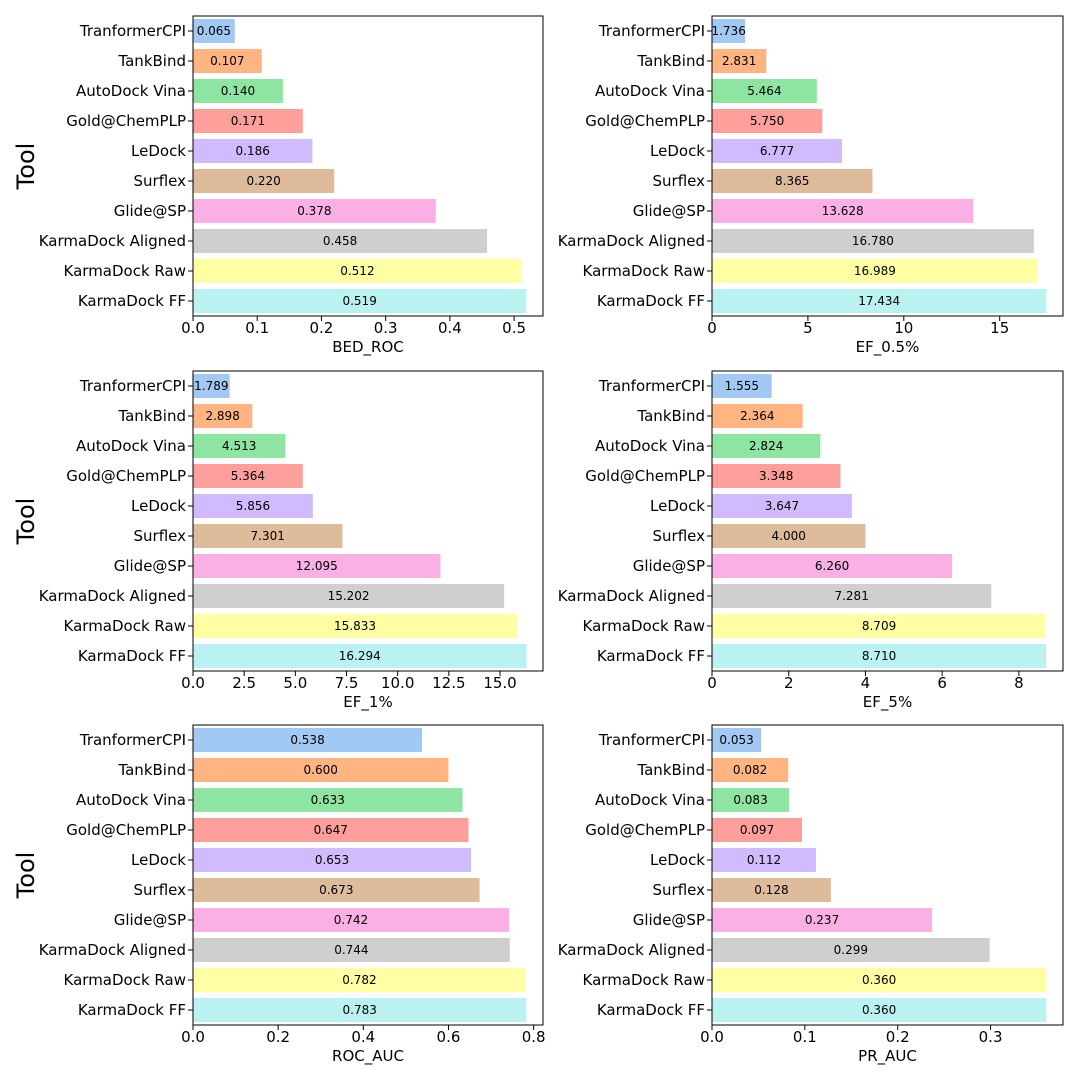 The image size is (1080, 1080). Describe the element at coordinates (222, 416) in the screenshot. I see `bar-value-label: 2.898` at that location.